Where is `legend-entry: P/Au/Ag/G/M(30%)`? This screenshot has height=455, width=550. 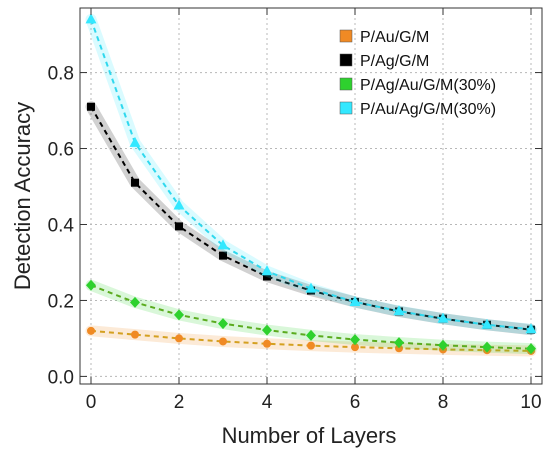
legend-entry: P/Au/Ag/G/M(30%) is located at coordinates (417, 109).